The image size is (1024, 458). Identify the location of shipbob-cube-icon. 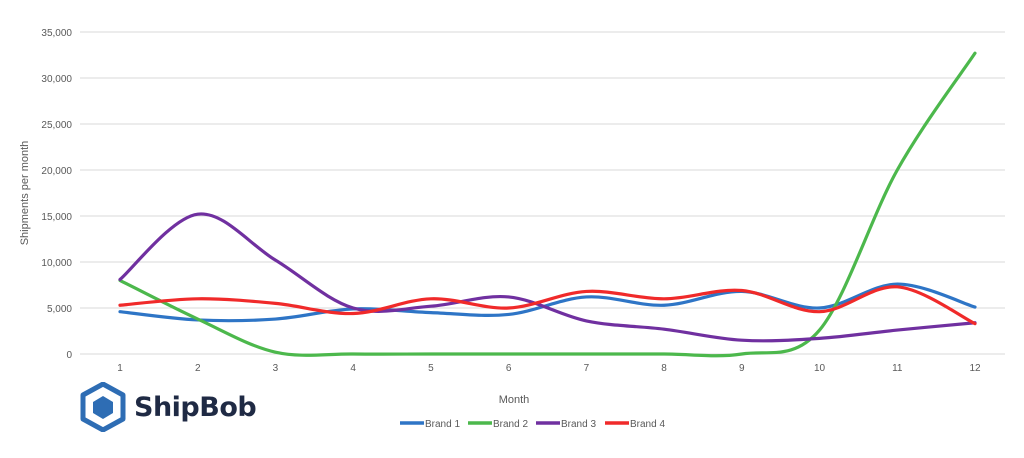
(103, 407).